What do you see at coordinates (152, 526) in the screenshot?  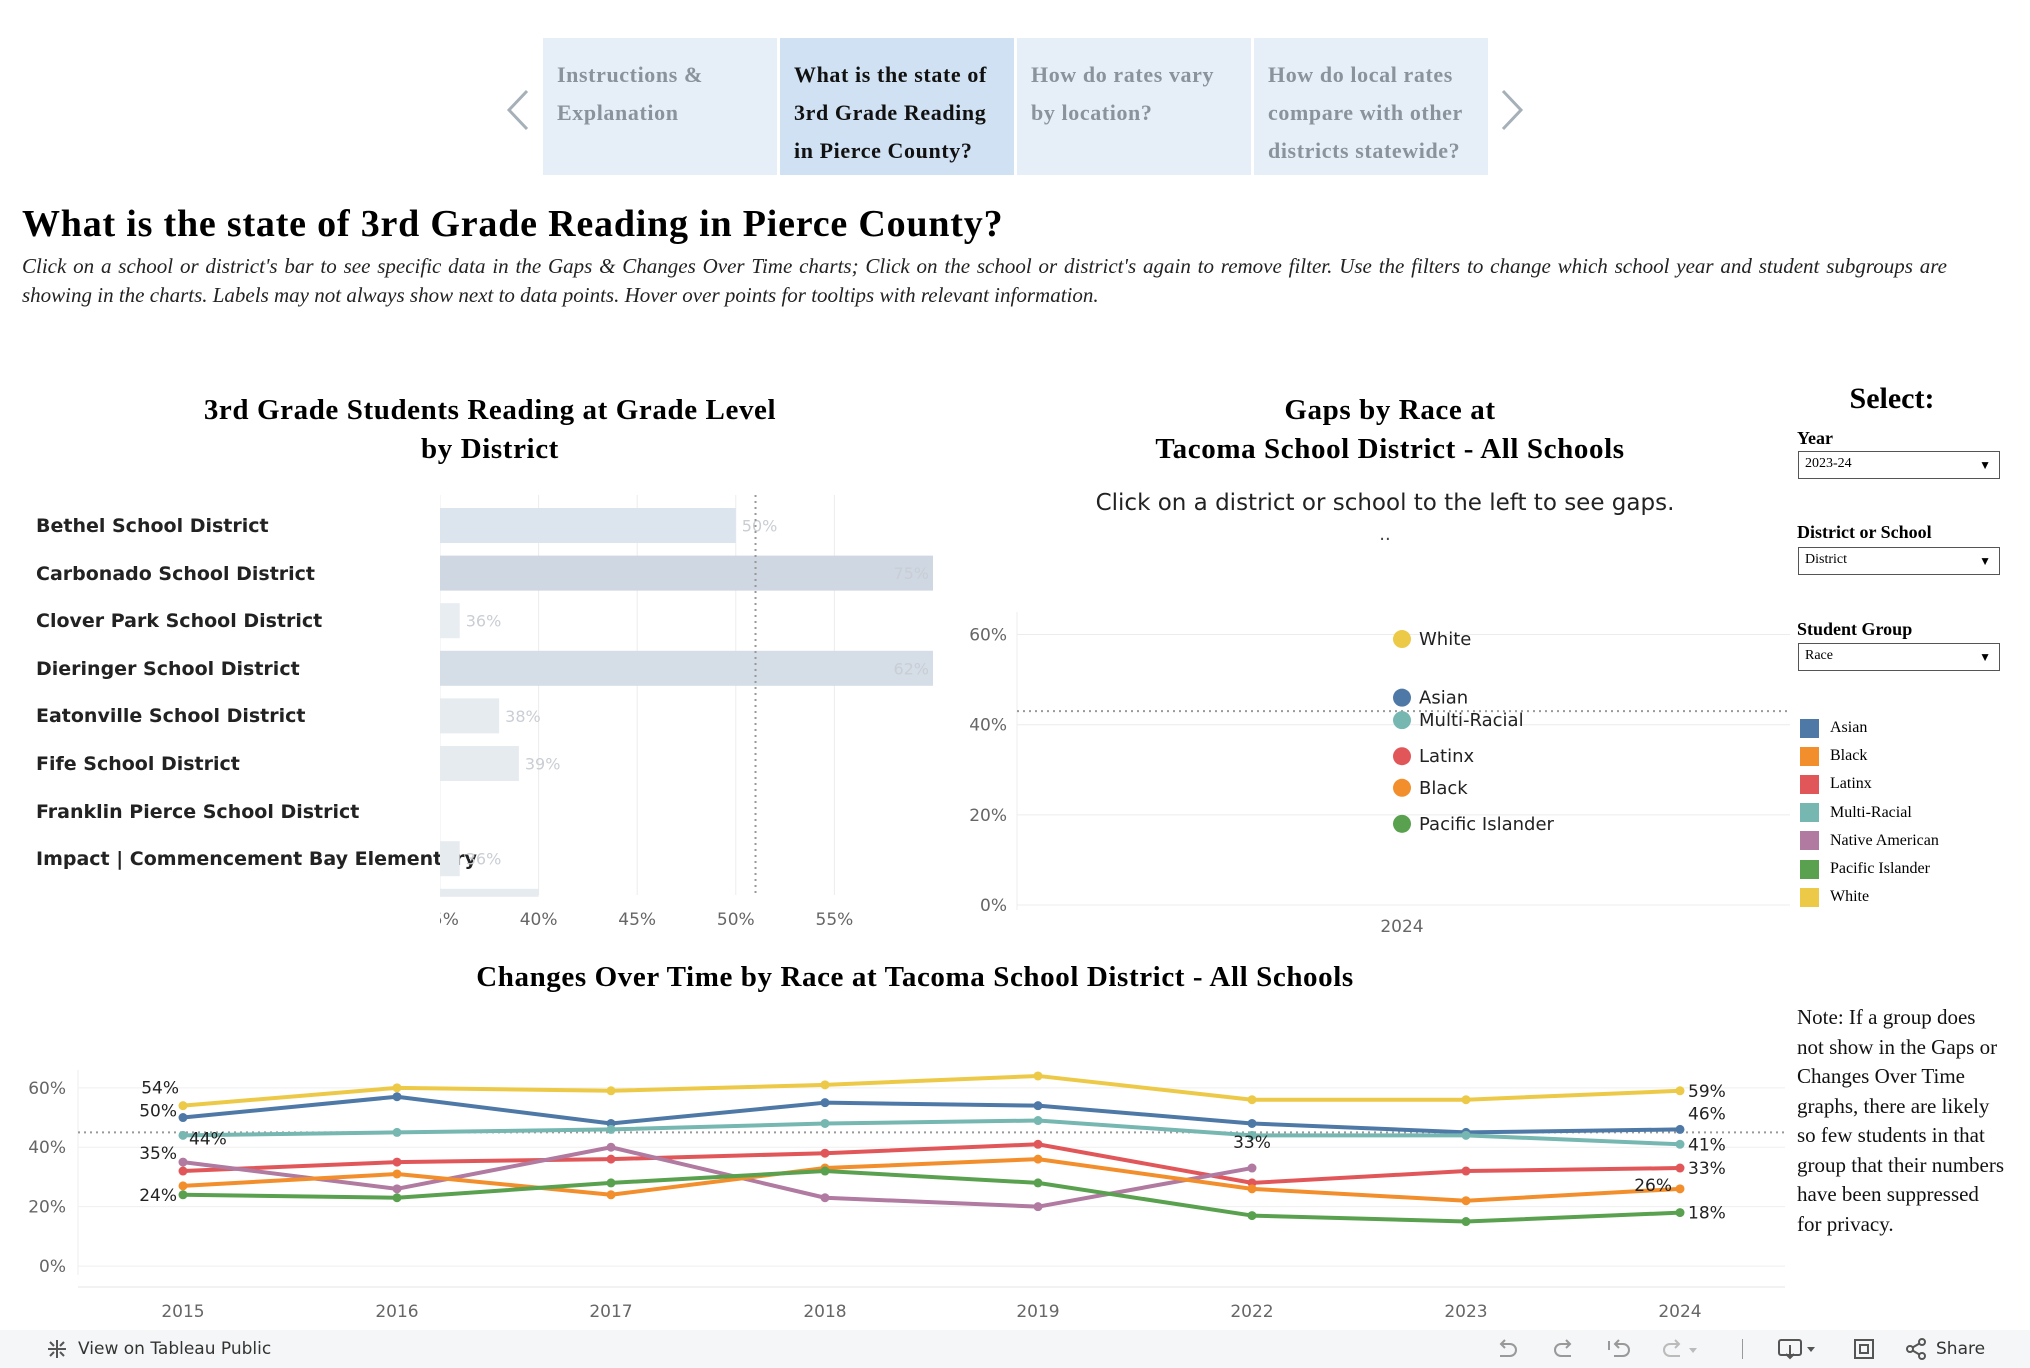 I see `district-label-bethel-school-district: Bethel School District` at bounding box center [152, 526].